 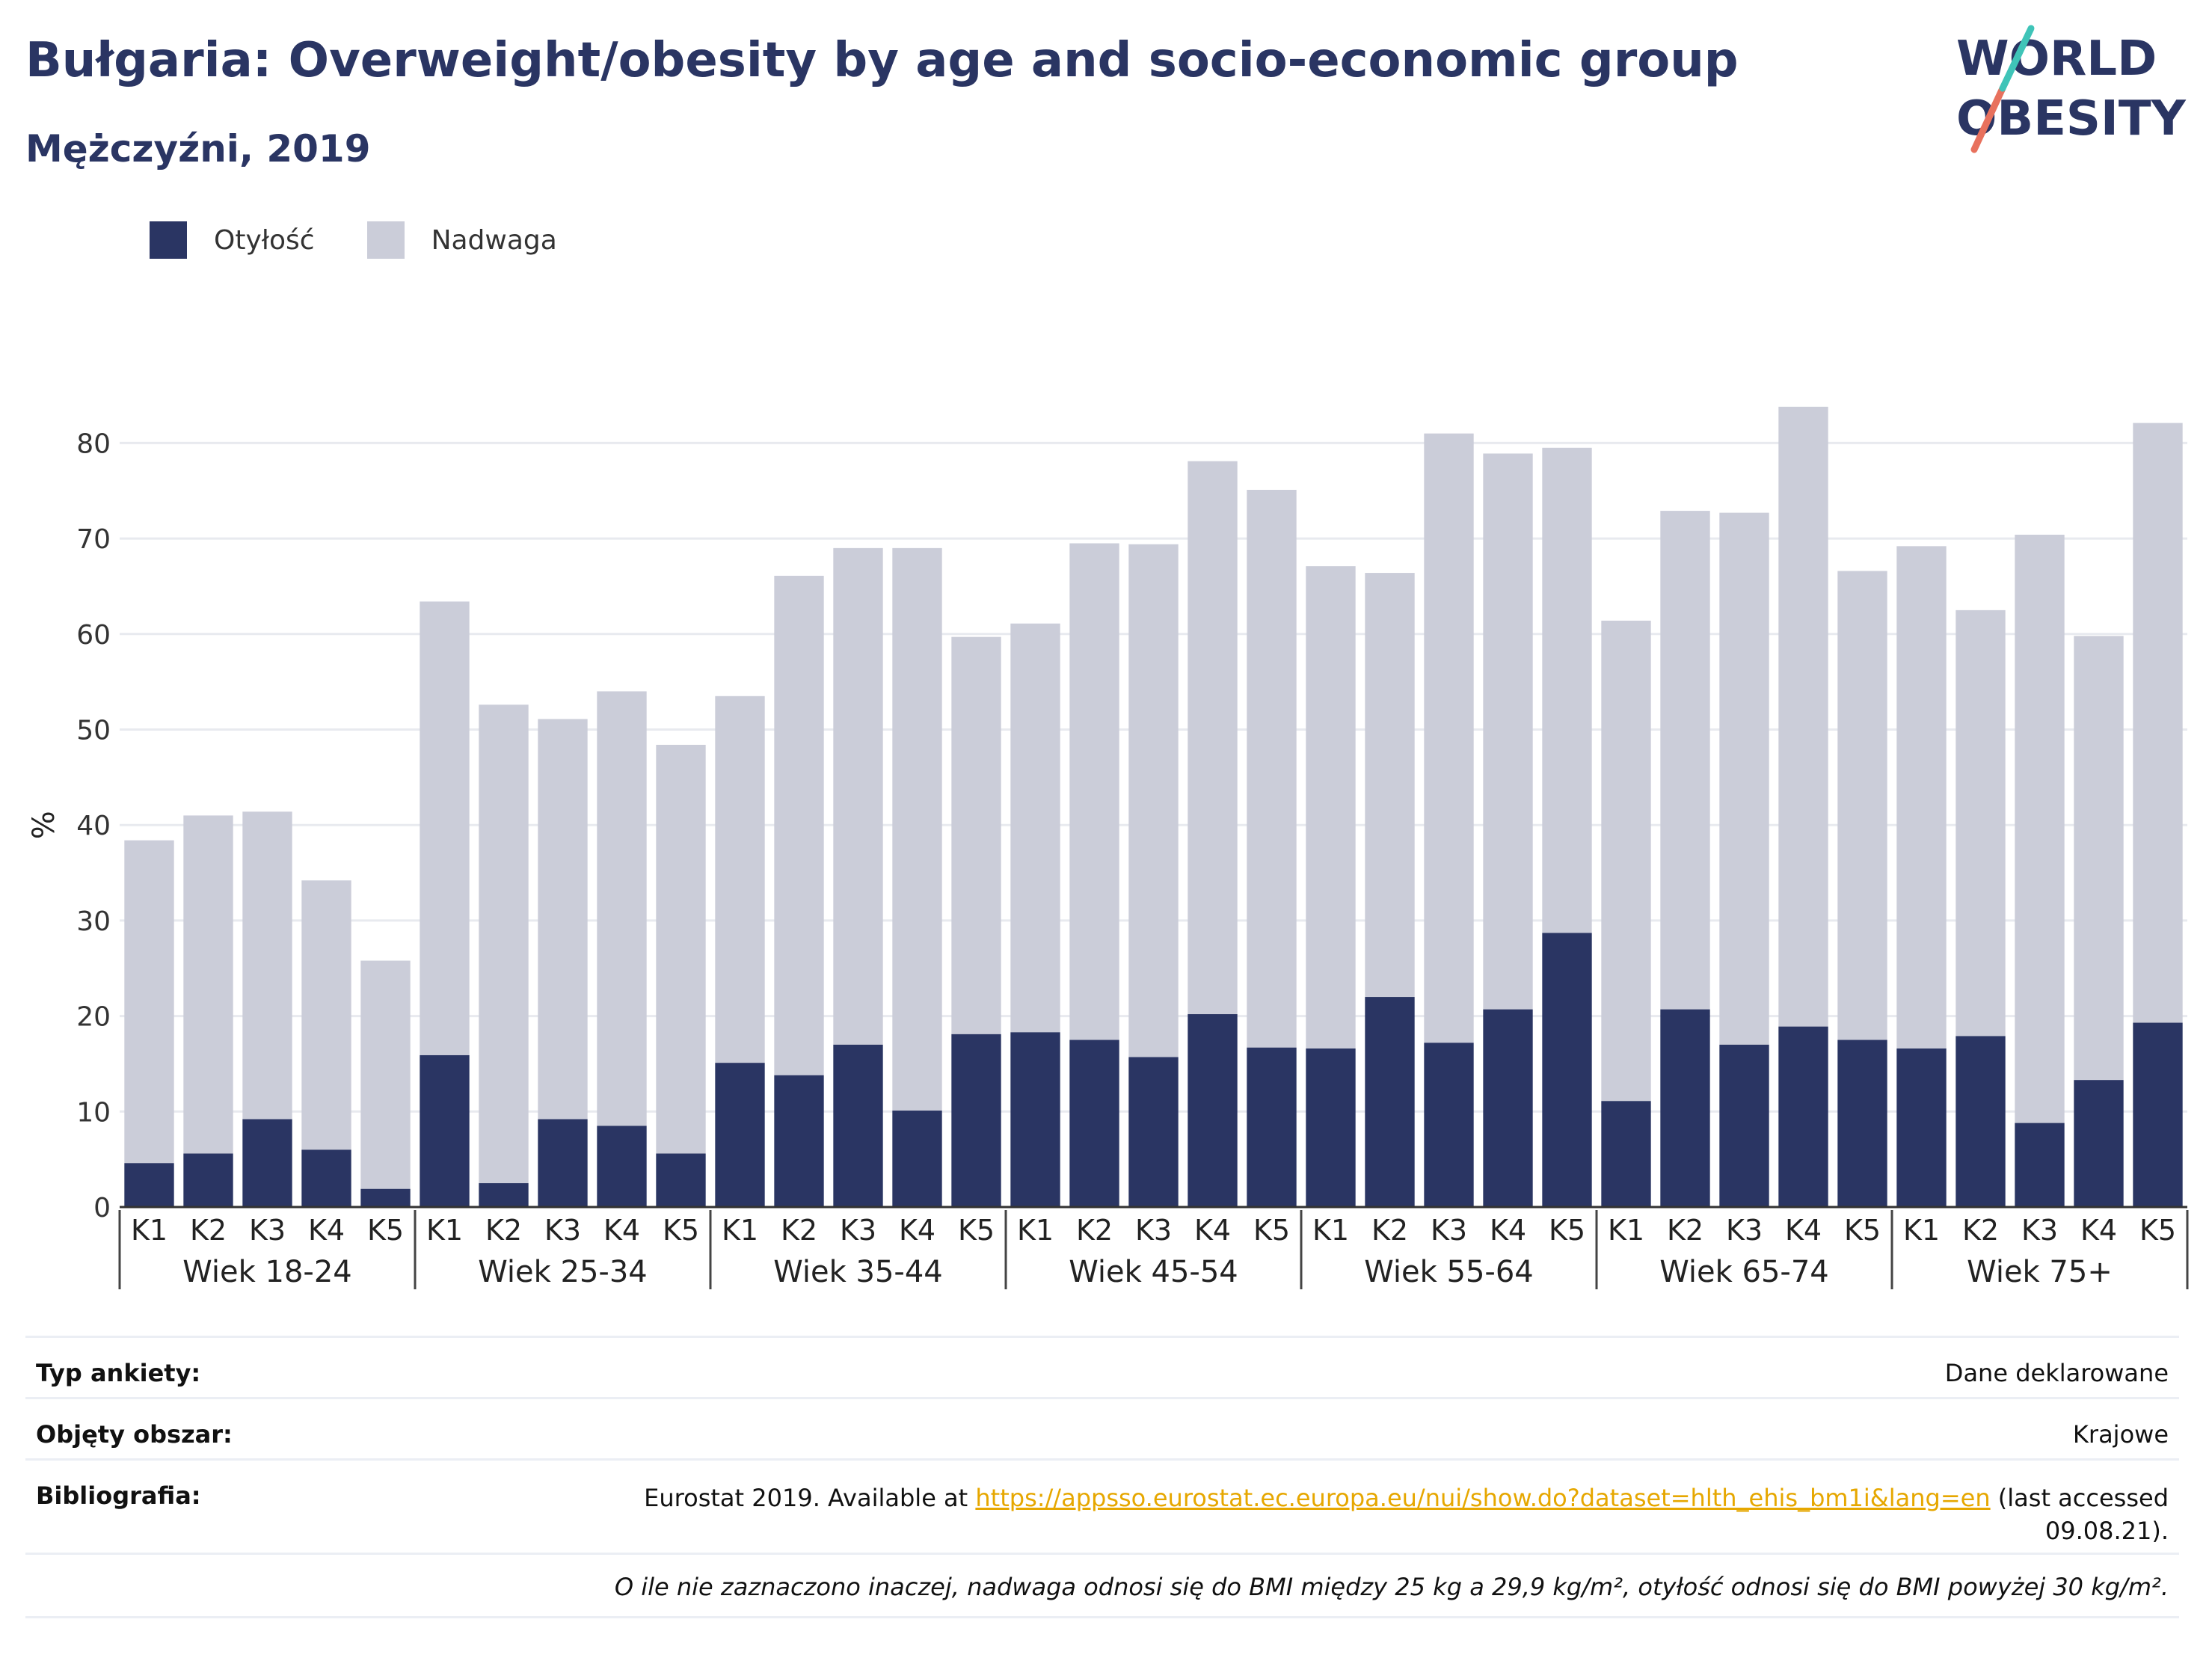 I want to click on bar-obesity-1-k3, so click(x=267, y=1163).